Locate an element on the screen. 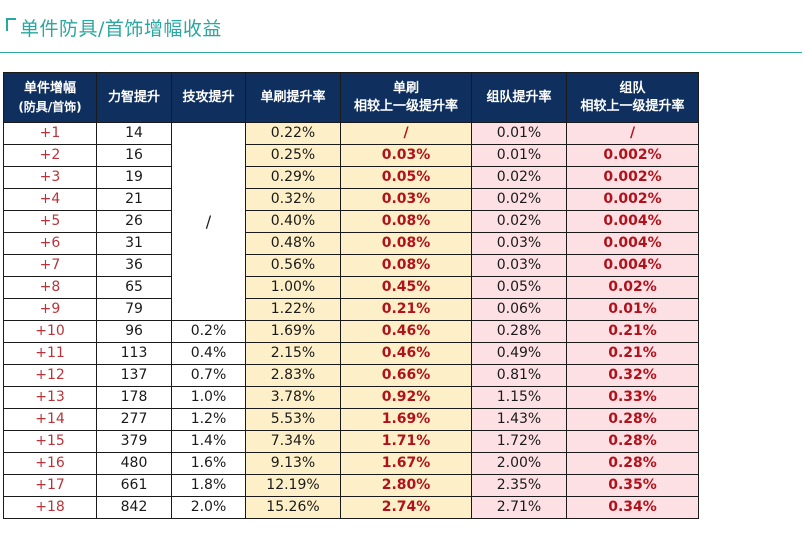  cell-team: 0.03% is located at coordinates (519, 243).